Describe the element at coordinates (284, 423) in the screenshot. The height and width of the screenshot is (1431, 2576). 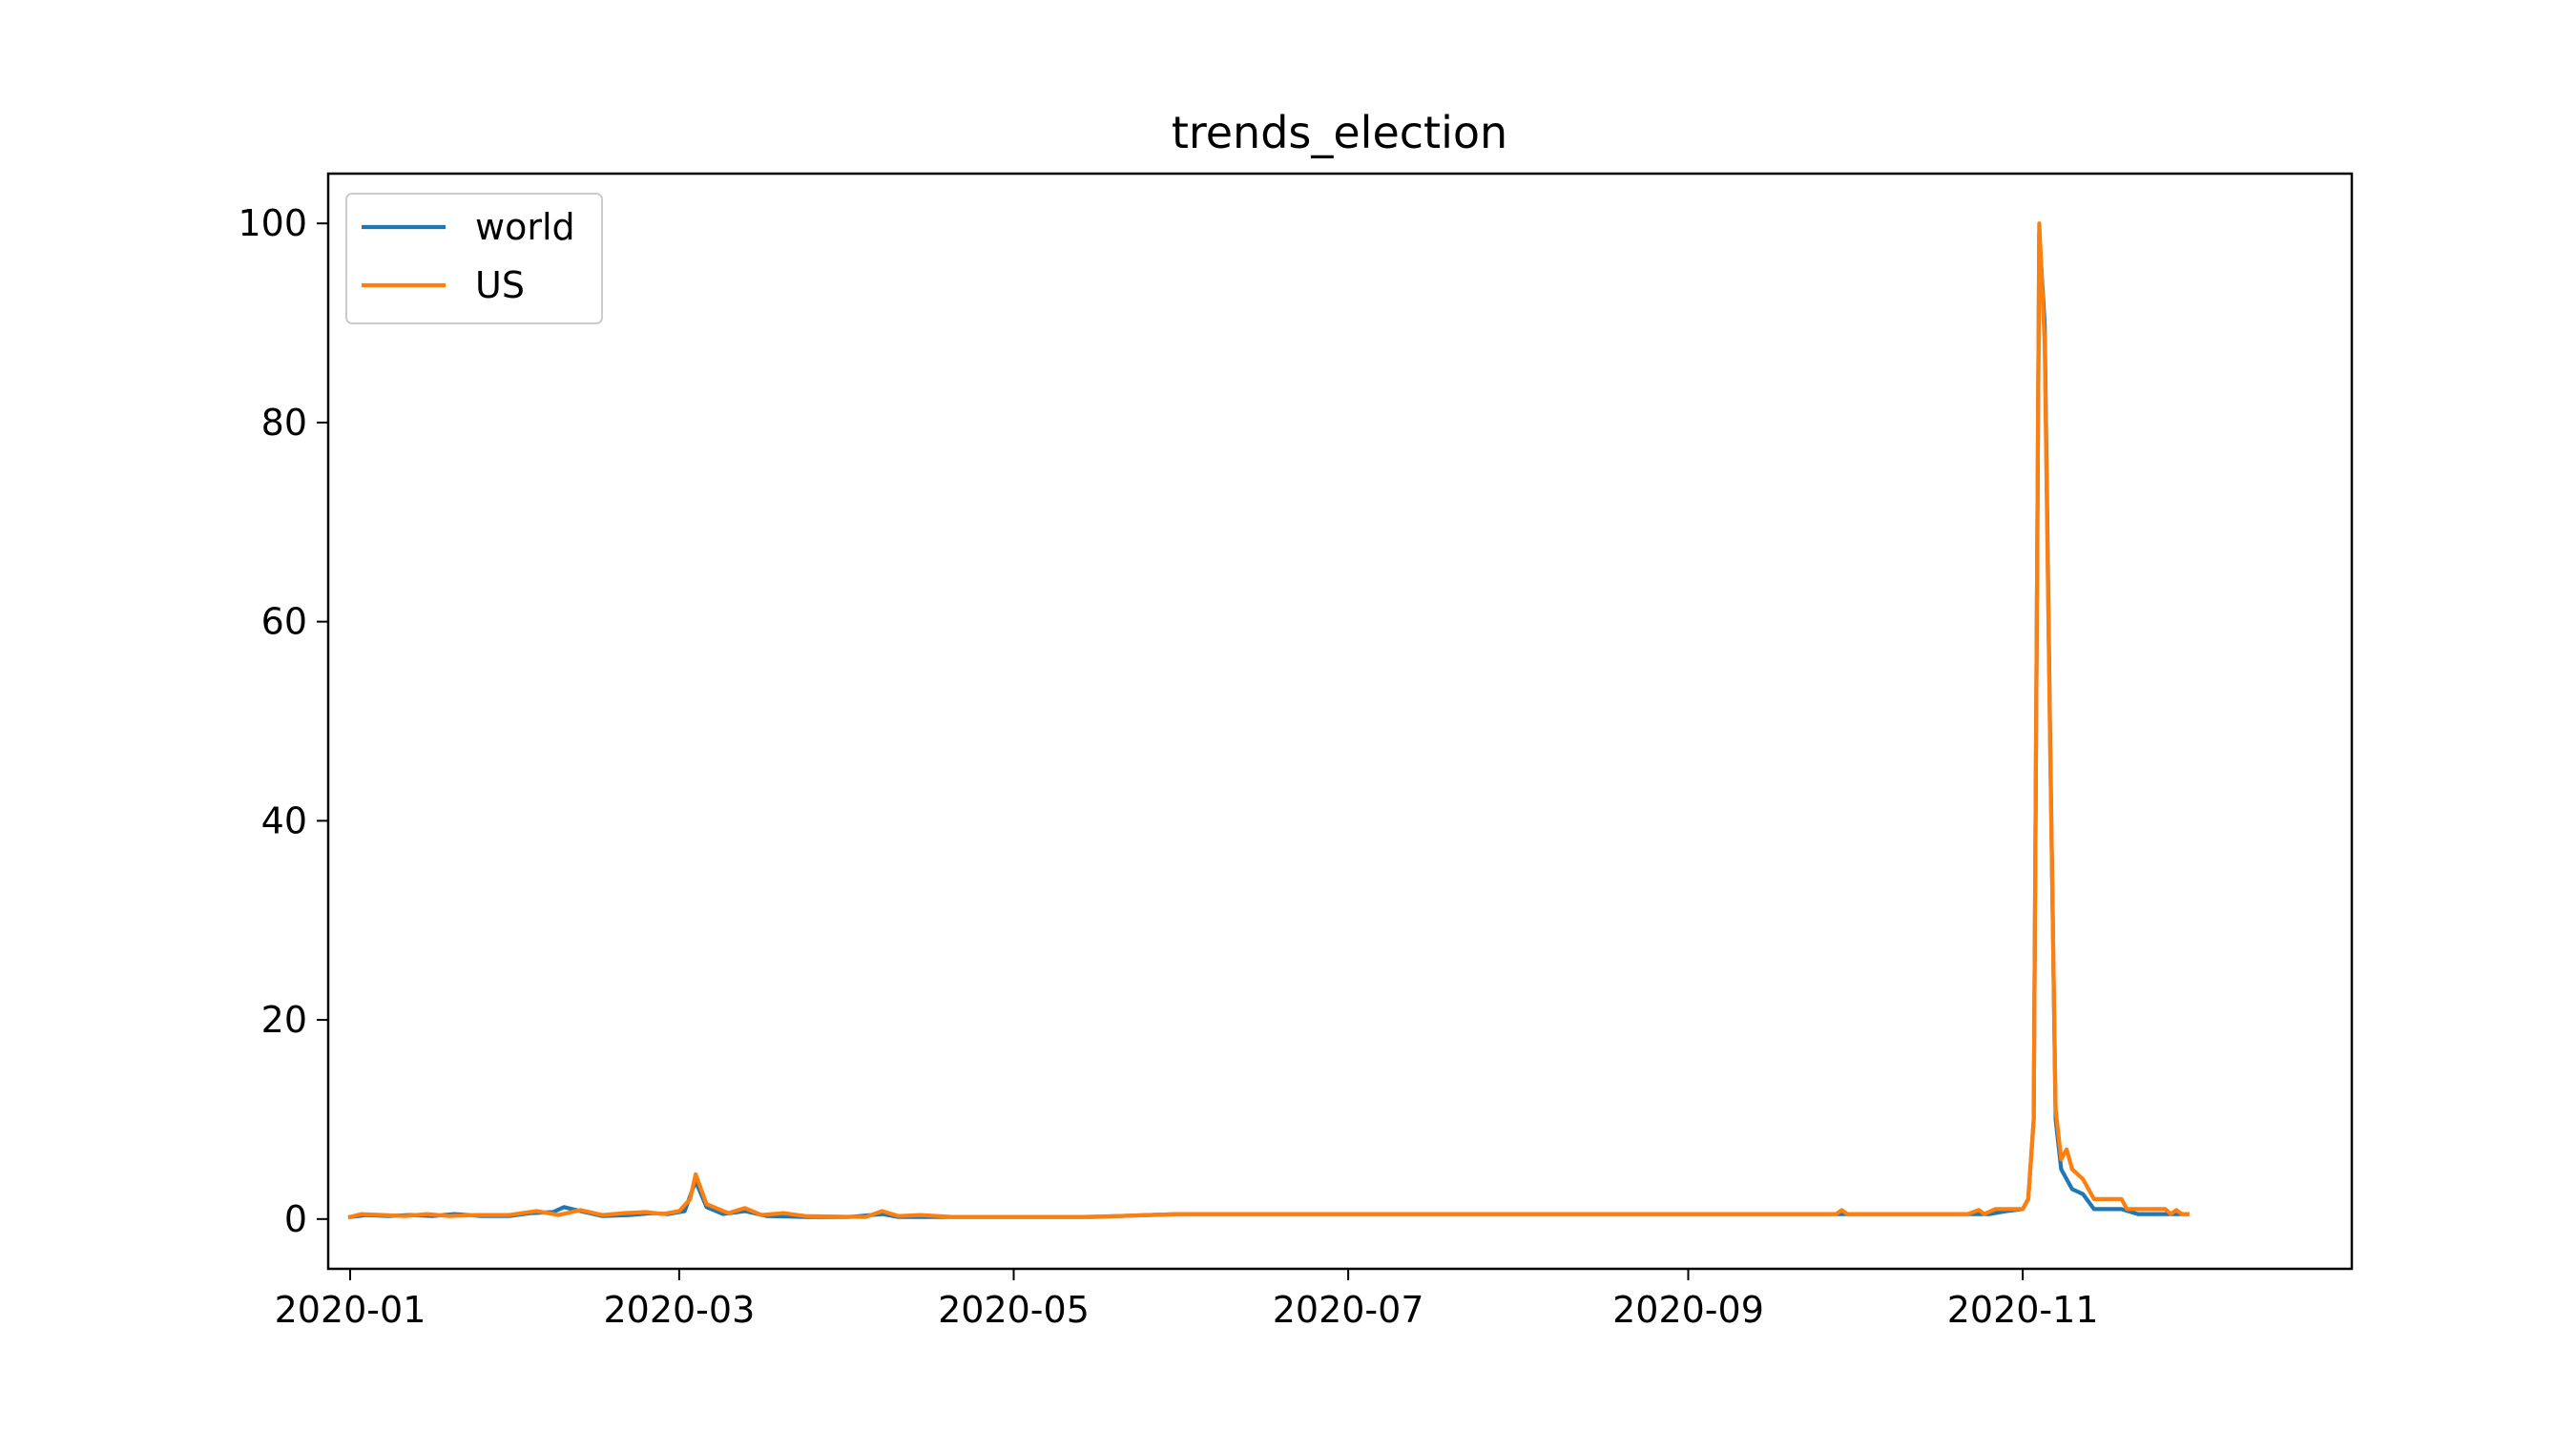
I see `y-tick-label: 80` at that location.